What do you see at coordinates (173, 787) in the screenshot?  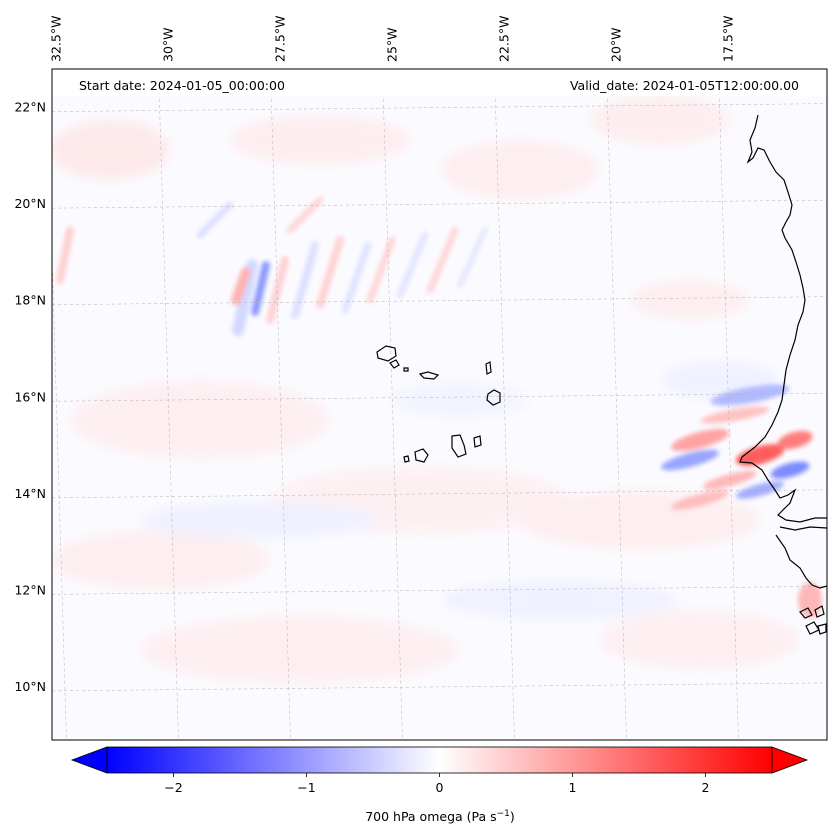 I see `colorbar-tick-label: −2` at bounding box center [173, 787].